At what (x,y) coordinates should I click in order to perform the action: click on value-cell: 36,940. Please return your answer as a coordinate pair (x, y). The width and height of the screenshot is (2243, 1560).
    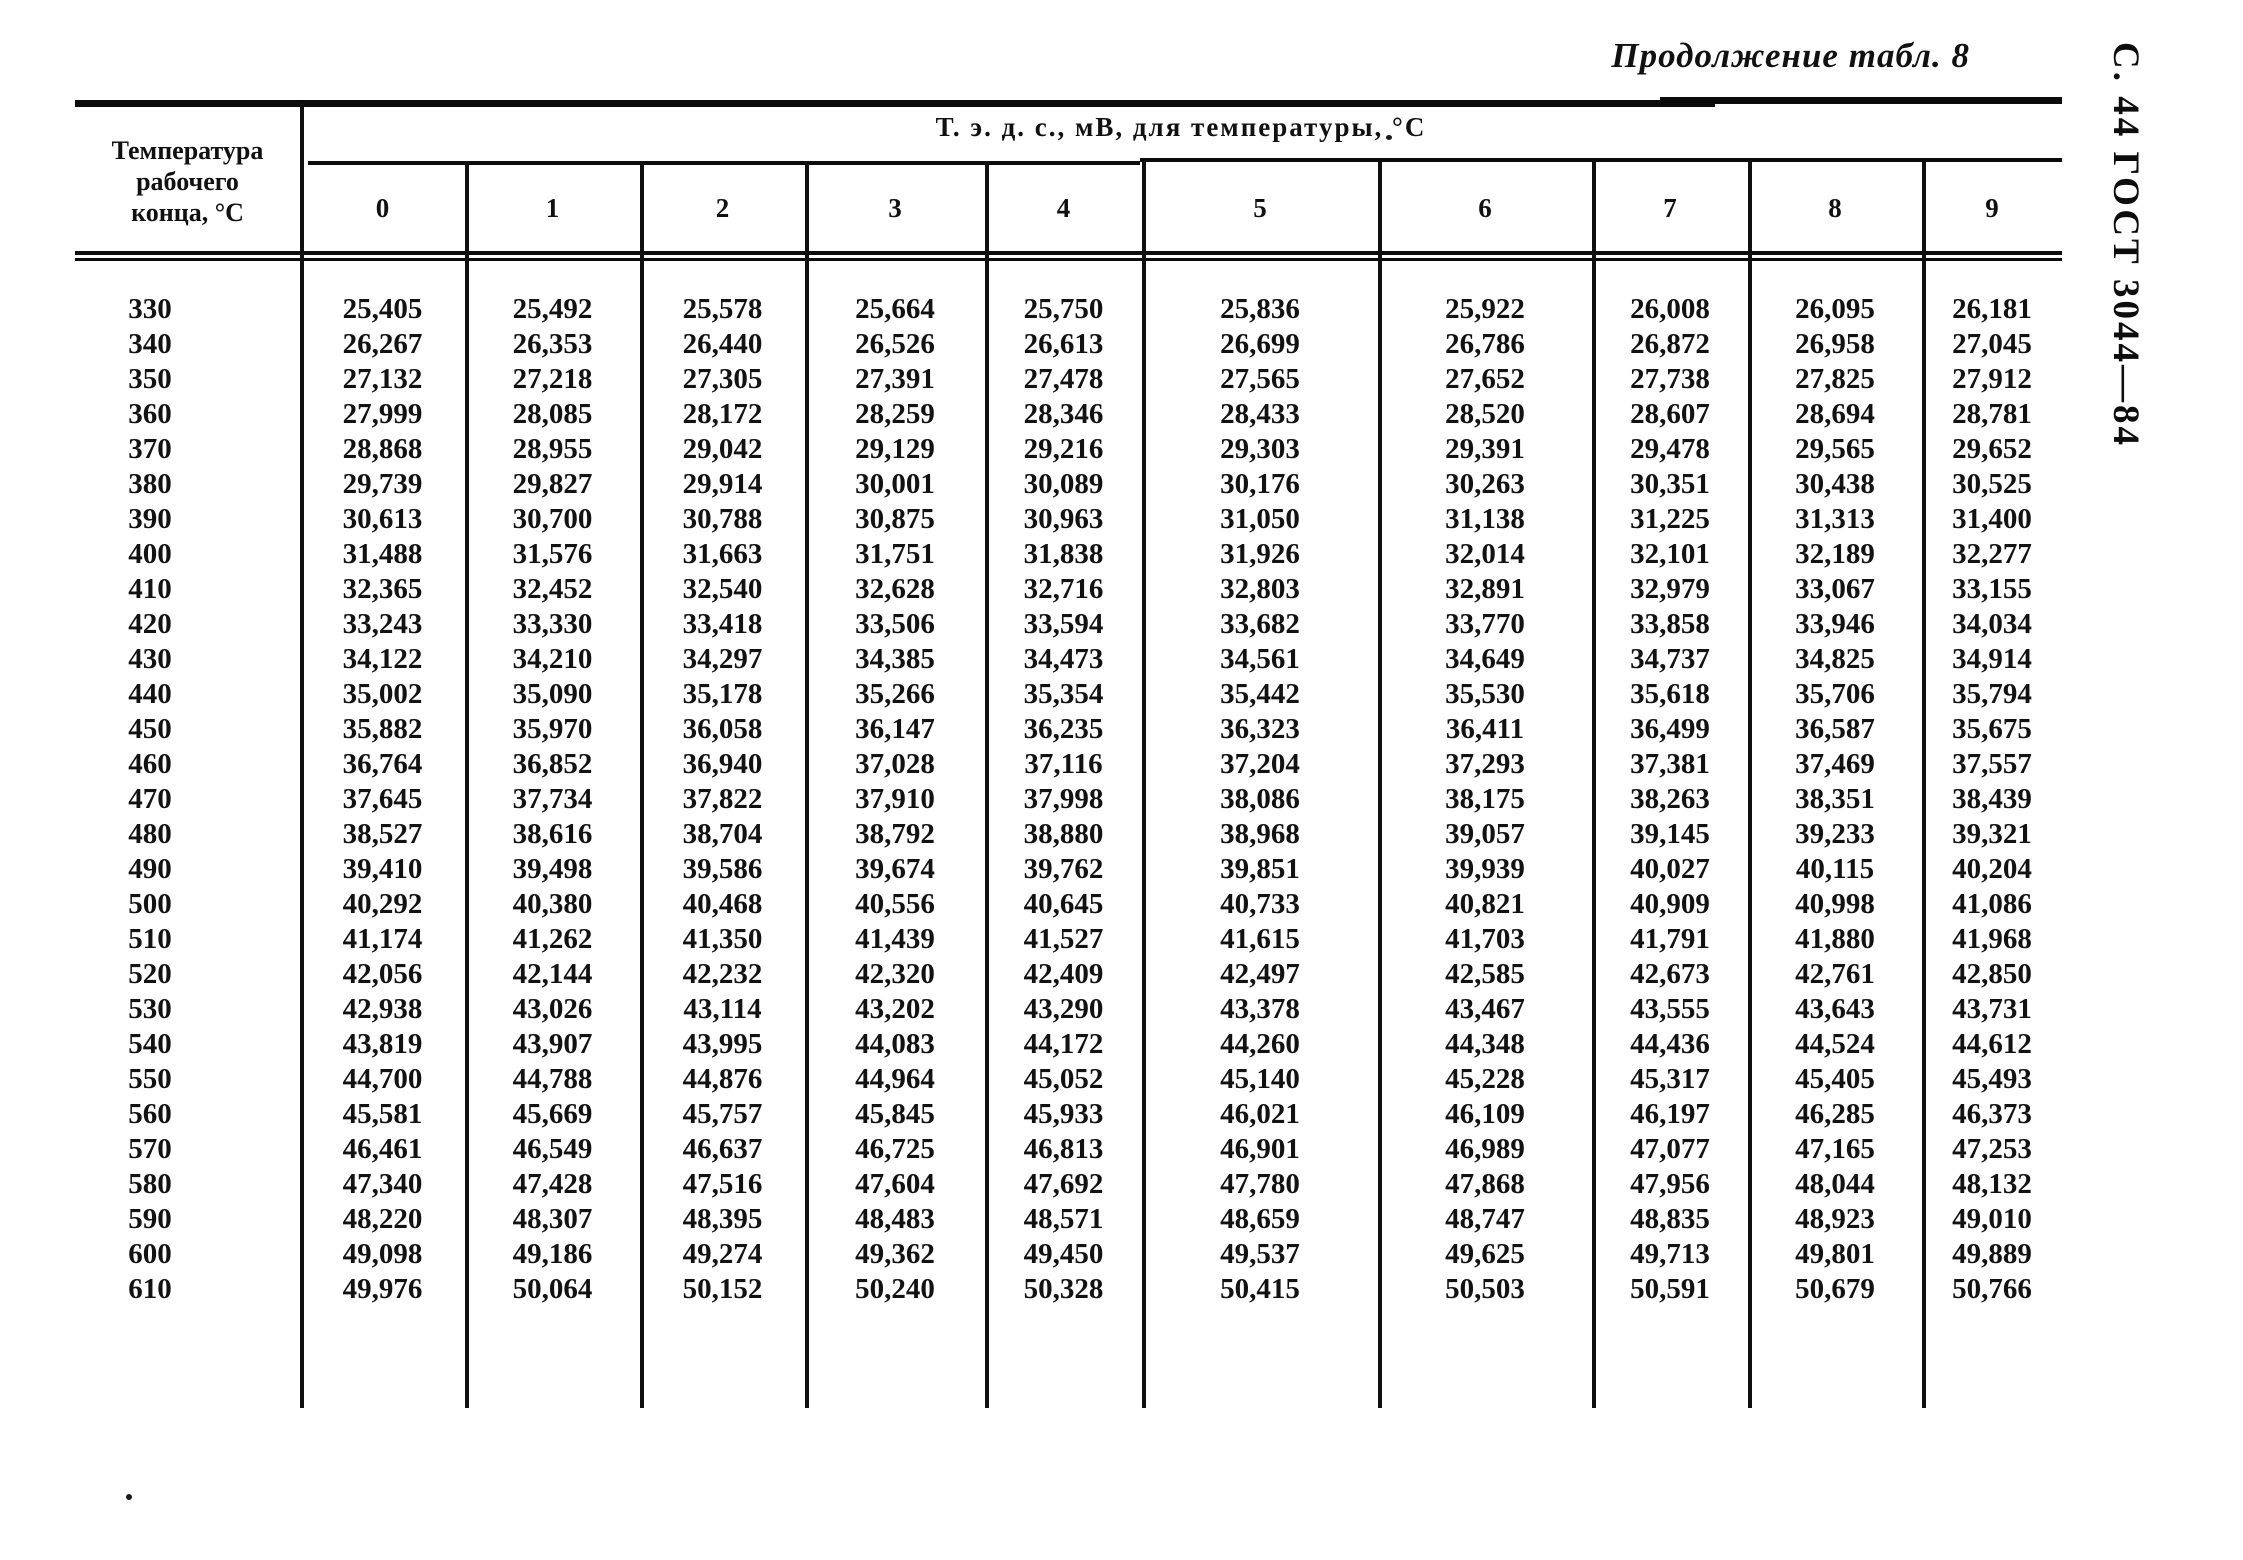
    Looking at the image, I should click on (722, 764).